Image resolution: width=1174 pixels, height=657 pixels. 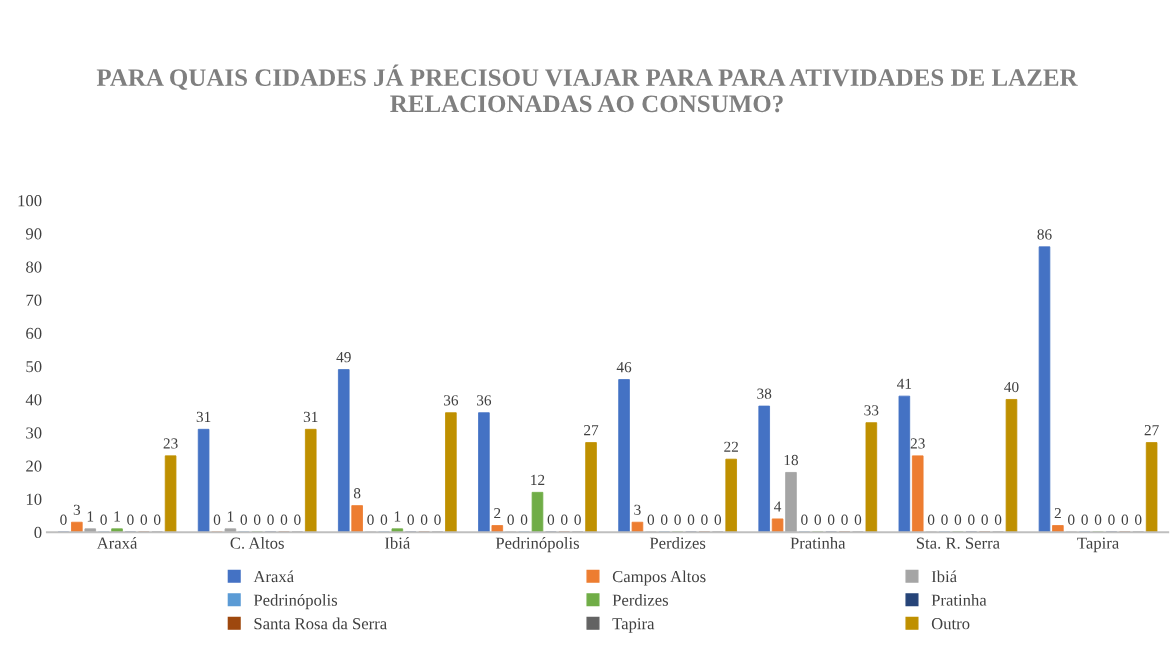 I want to click on legend-label: Pratinha, so click(x=959, y=600).